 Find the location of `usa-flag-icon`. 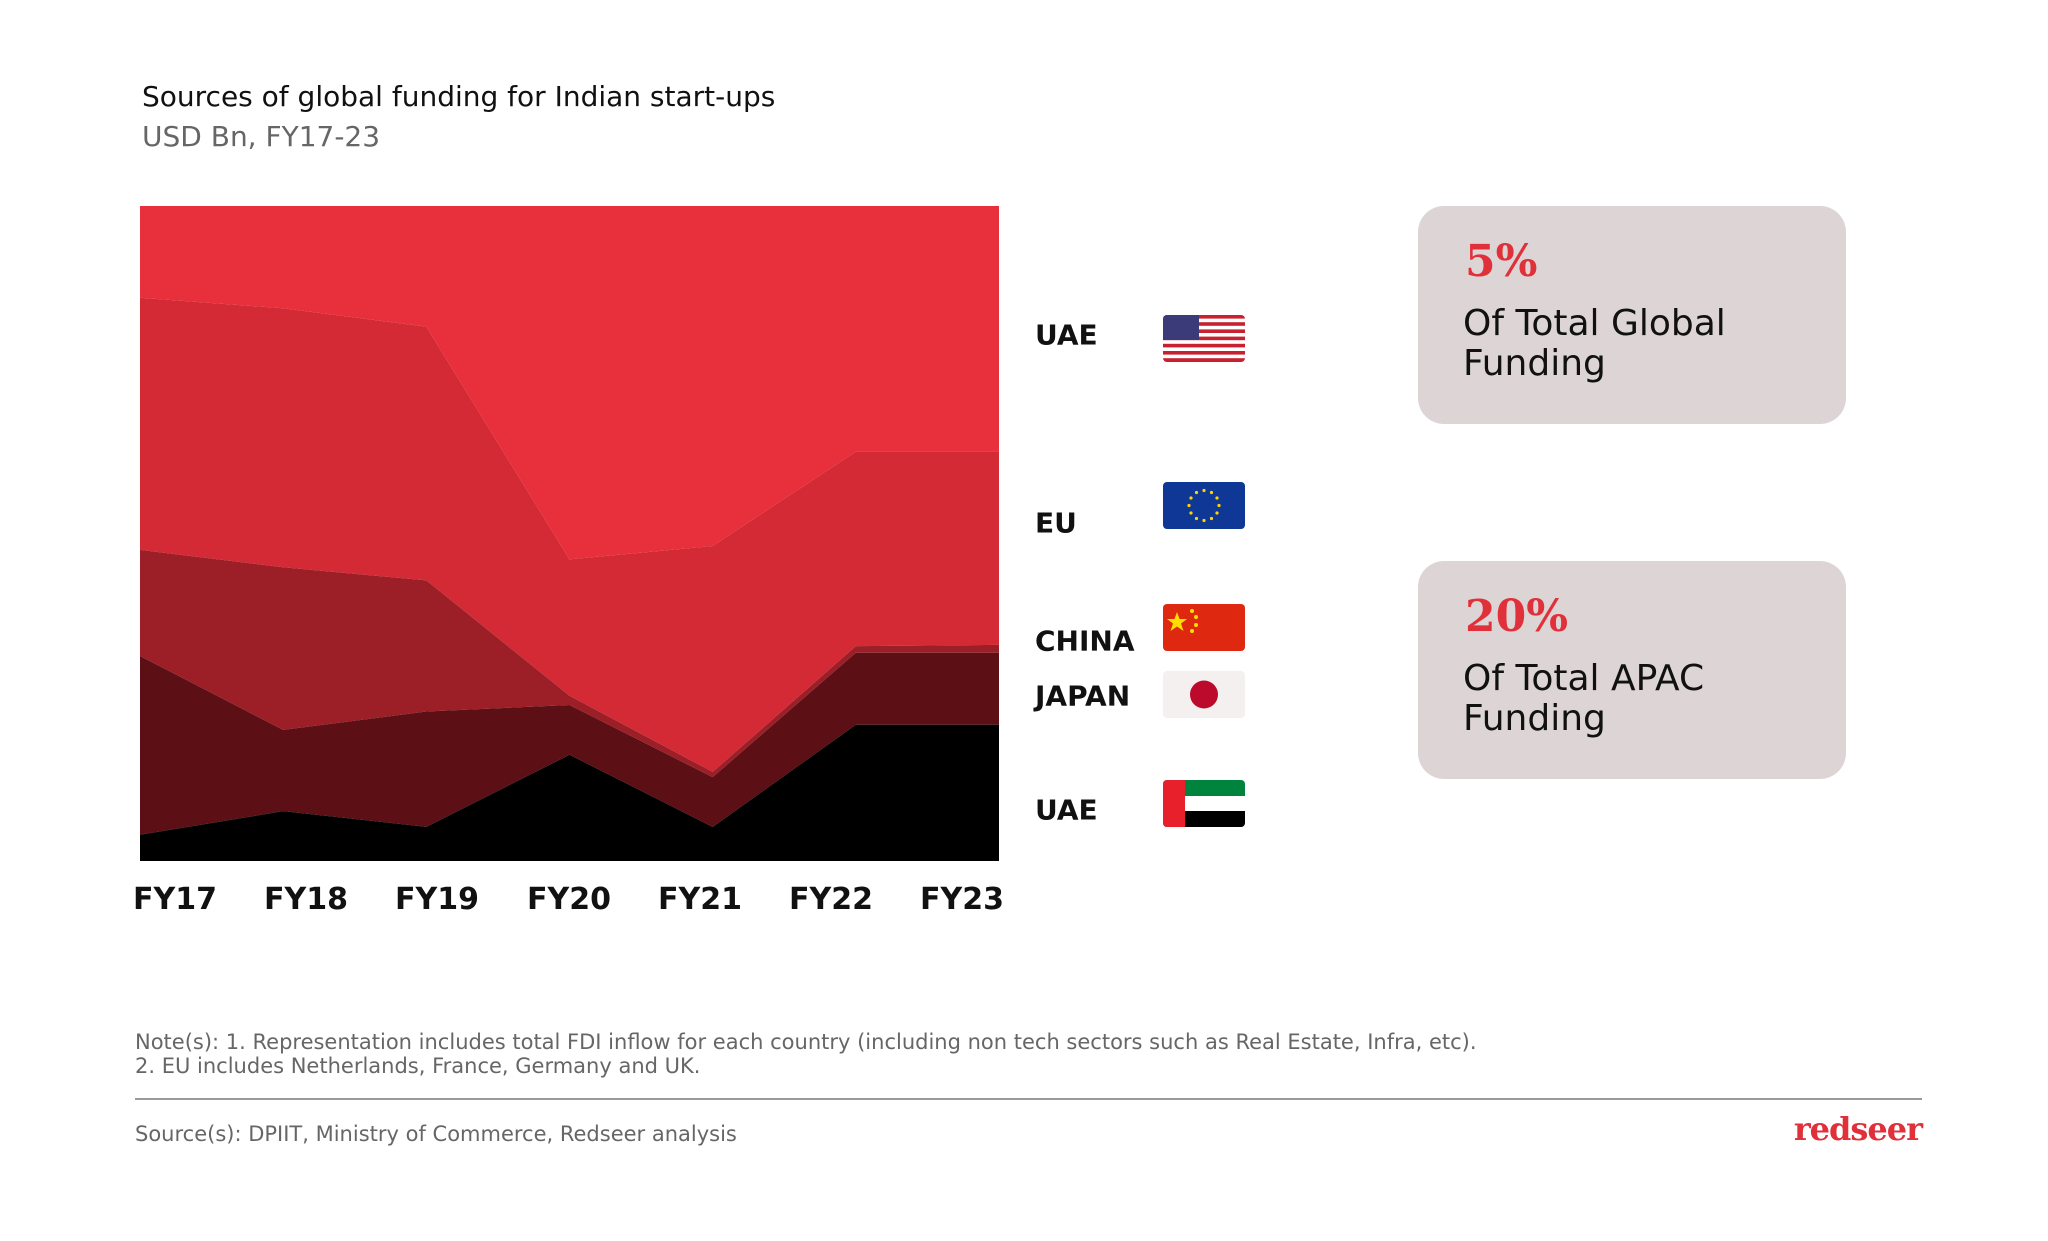

usa-flag-icon is located at coordinates (1204, 338).